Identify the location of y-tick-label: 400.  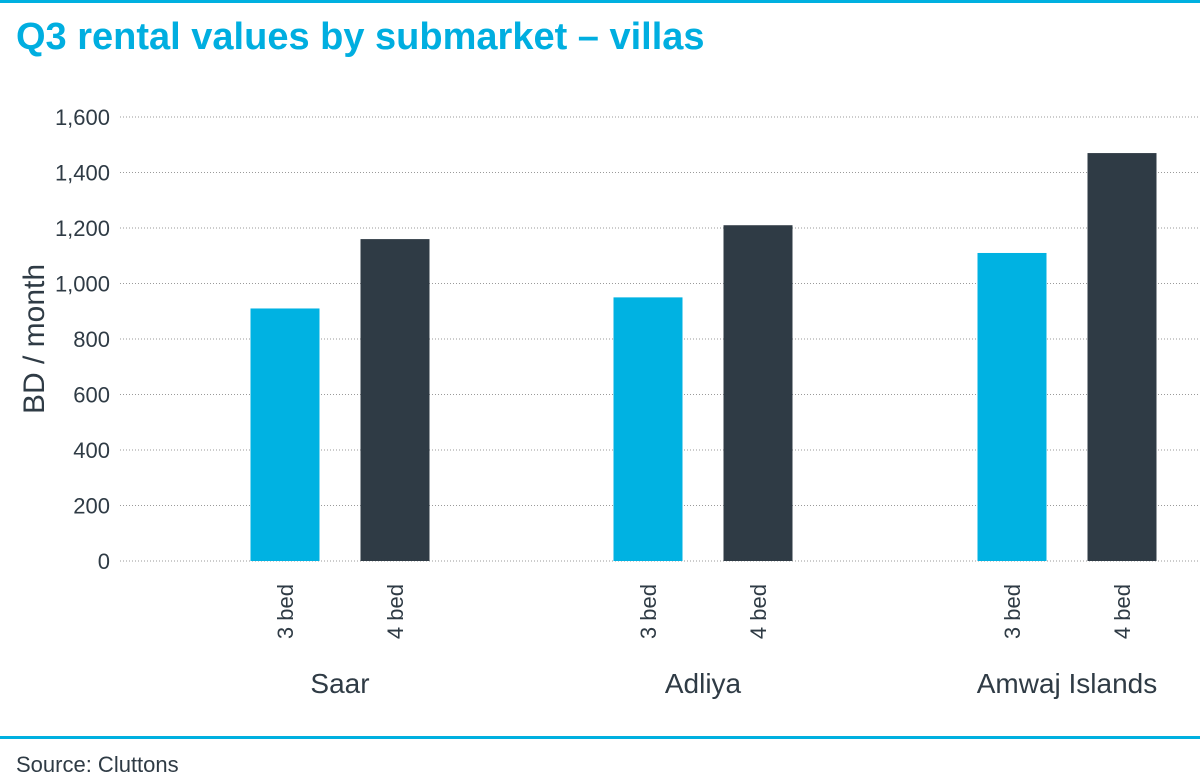
(91, 450).